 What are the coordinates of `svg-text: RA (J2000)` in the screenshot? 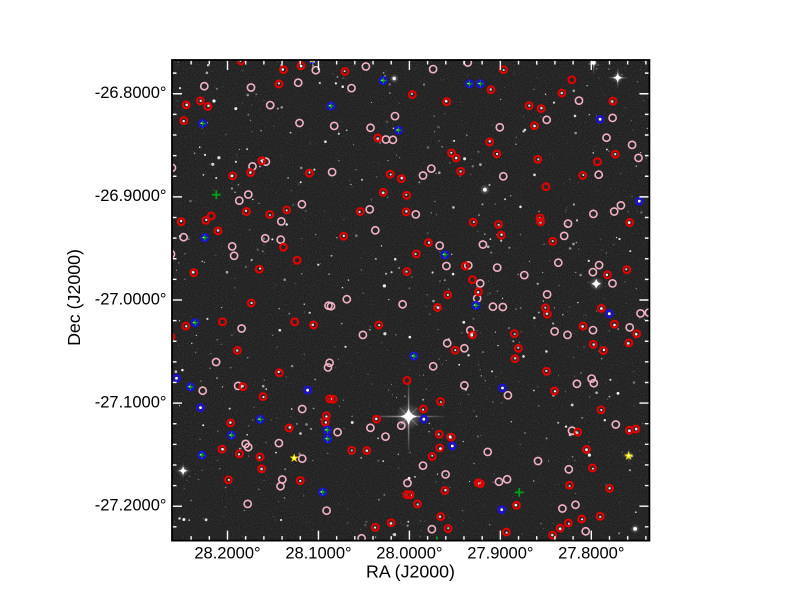 It's located at (410, 572).